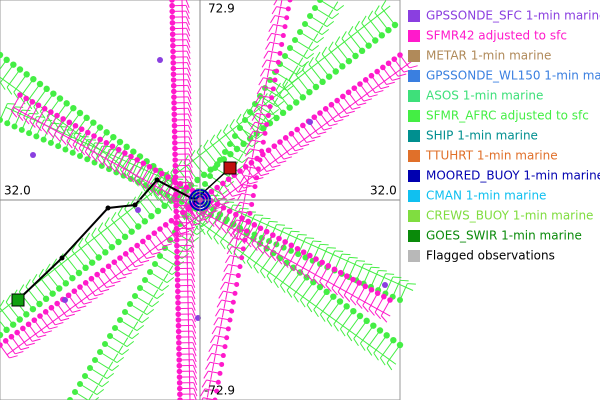 This screenshot has height=400, width=600. I want to click on axis-label-right: 32.0, so click(383, 191).